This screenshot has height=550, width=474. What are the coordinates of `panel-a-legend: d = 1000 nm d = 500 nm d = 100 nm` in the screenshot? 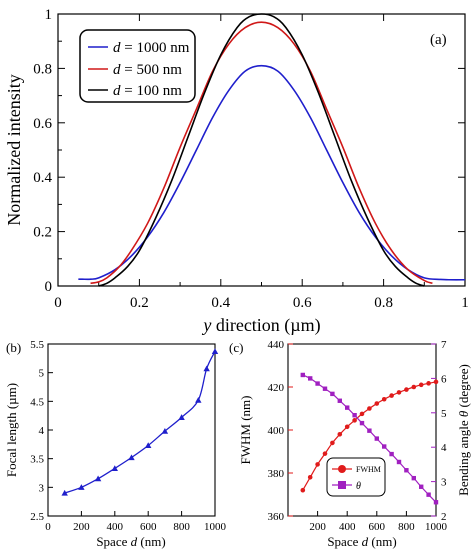 It's located at (137, 66).